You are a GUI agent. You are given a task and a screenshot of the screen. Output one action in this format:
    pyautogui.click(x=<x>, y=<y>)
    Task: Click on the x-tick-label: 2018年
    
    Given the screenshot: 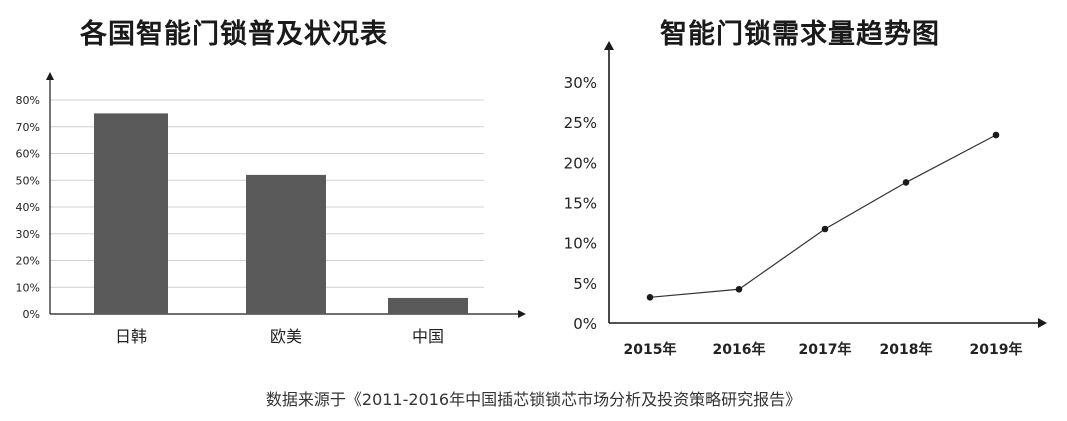 What is the action you would take?
    pyautogui.click(x=906, y=349)
    